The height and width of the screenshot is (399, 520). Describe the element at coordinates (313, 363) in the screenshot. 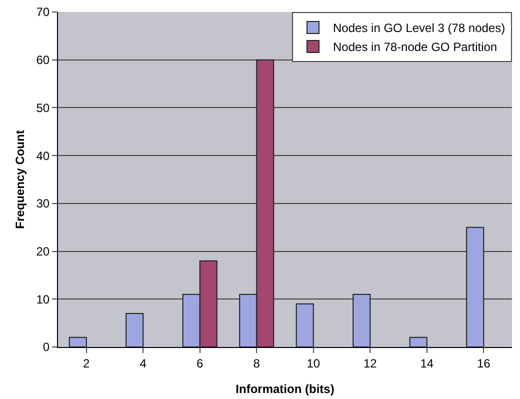

I see `x-tick-label: 10` at that location.